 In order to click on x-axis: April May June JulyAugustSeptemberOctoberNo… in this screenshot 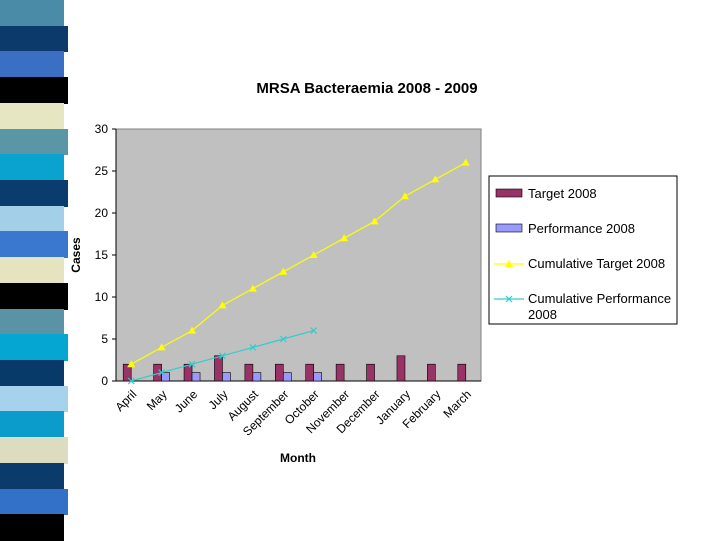, I will do `click(296, 409)`.